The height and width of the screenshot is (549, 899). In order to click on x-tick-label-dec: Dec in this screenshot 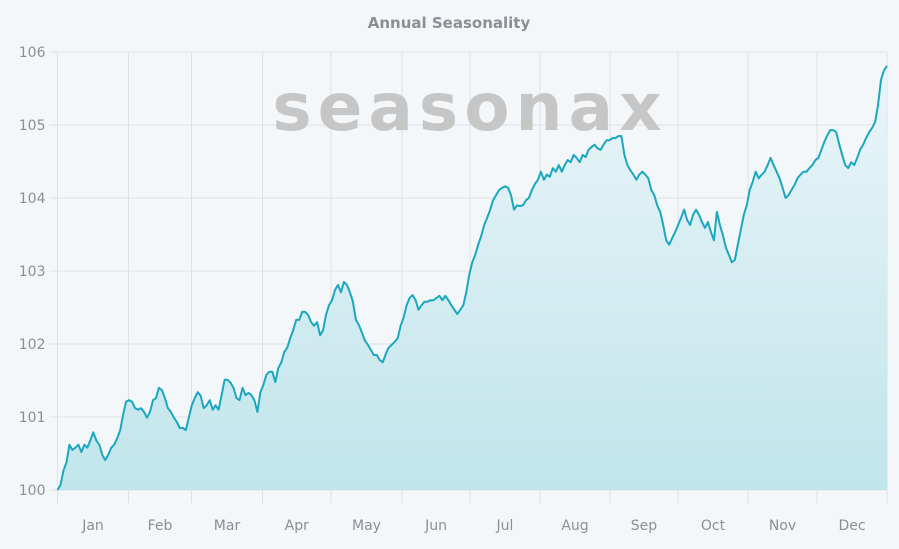, I will do `click(851, 526)`.